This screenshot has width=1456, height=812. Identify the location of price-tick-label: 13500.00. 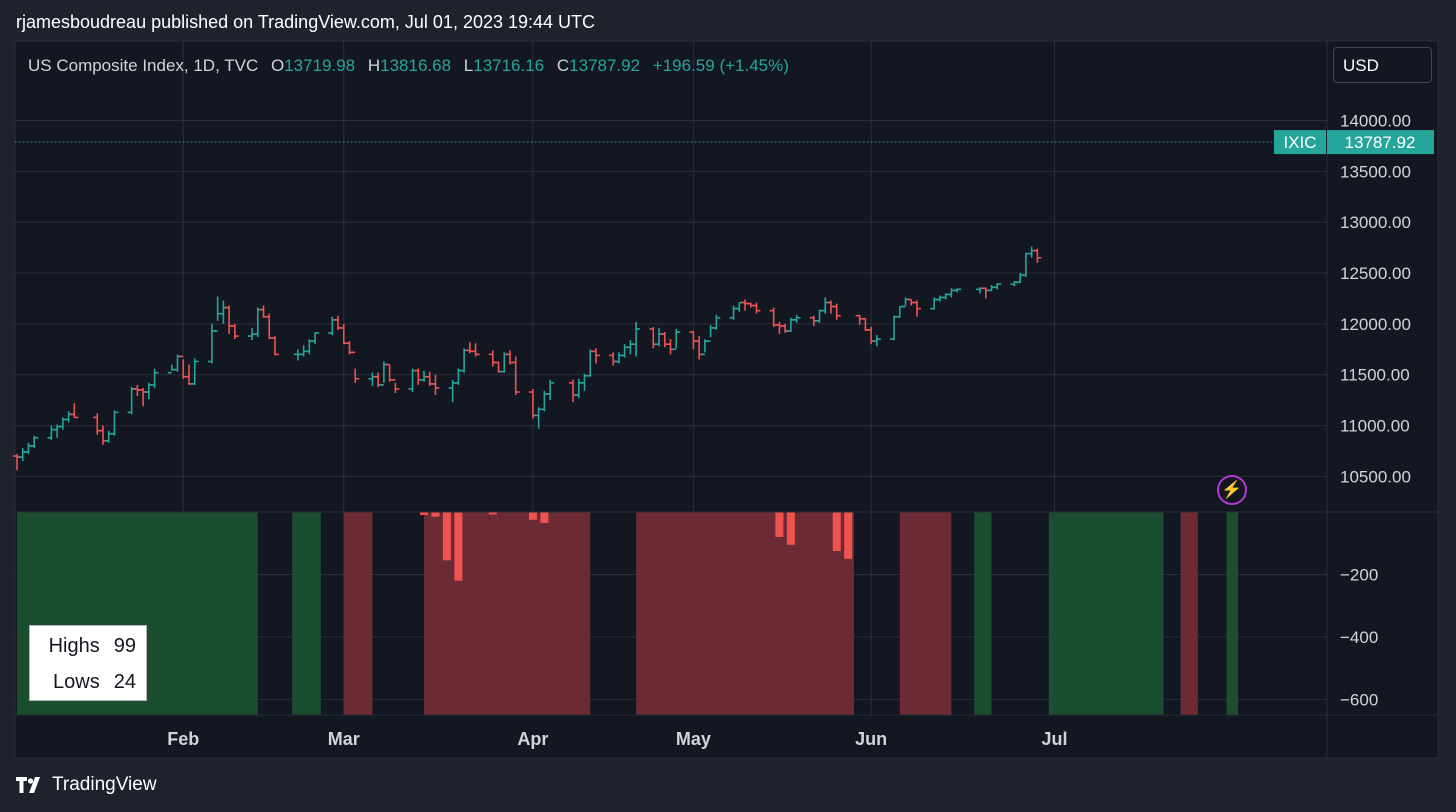
(1375, 171).